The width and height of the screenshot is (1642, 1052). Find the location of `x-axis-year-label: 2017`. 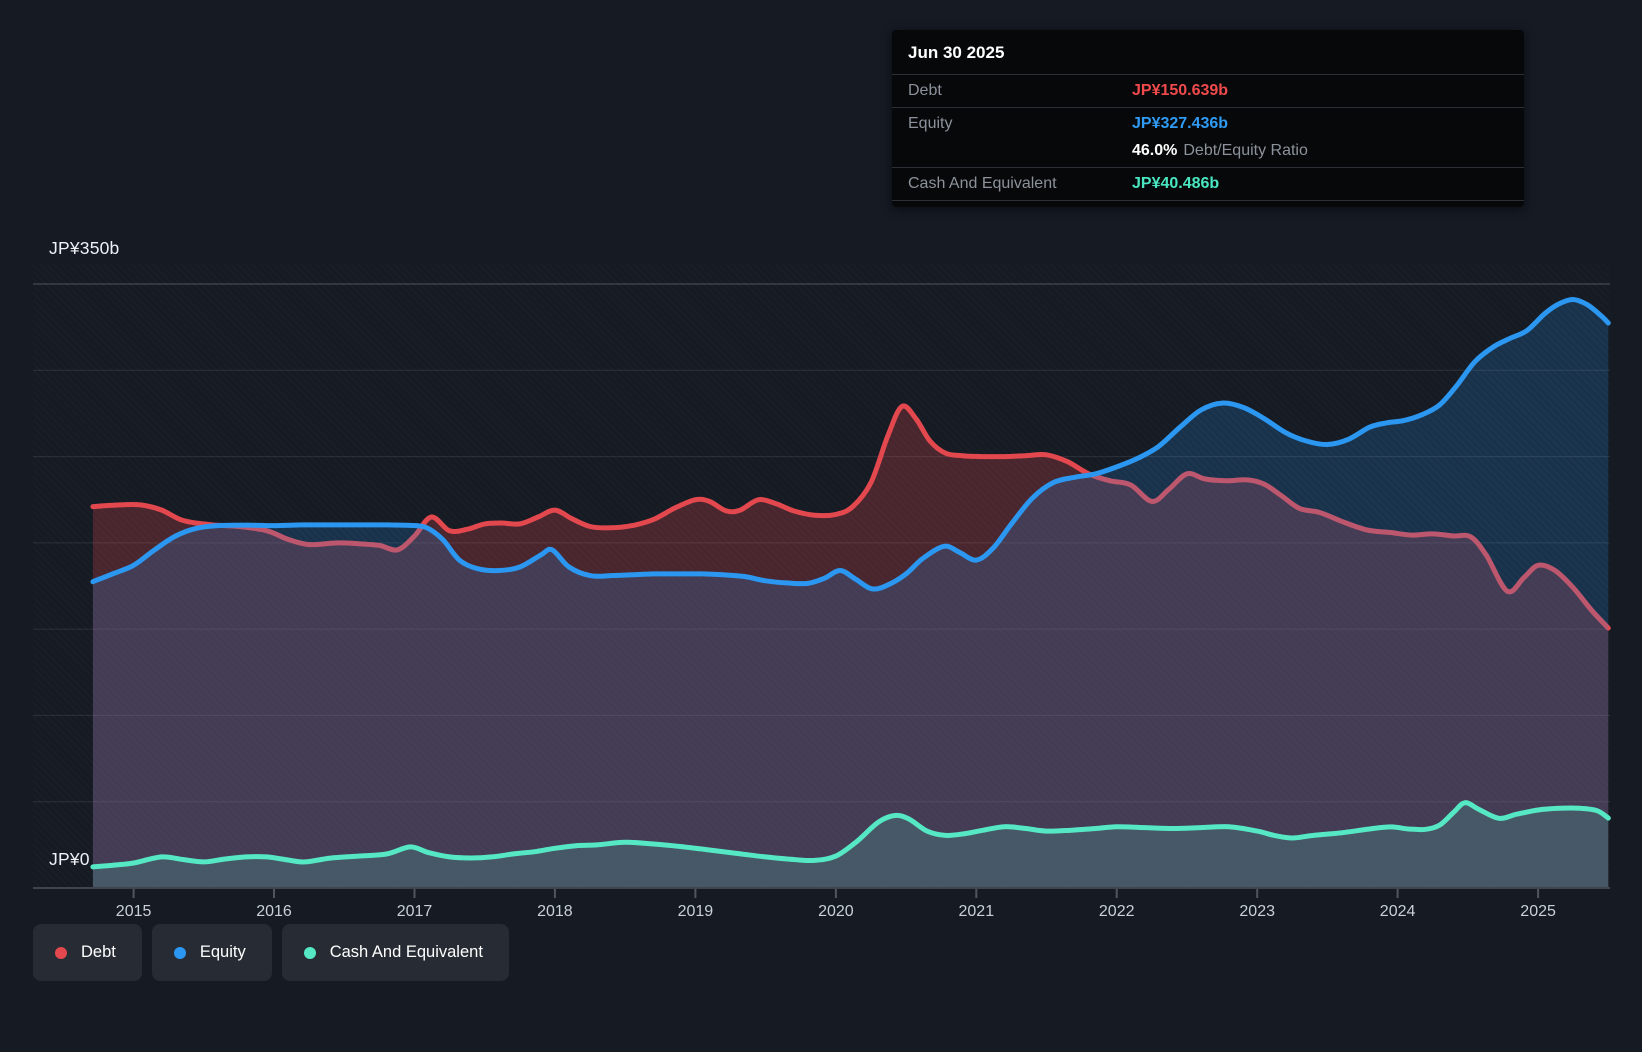

x-axis-year-label: 2017 is located at coordinates (414, 911).